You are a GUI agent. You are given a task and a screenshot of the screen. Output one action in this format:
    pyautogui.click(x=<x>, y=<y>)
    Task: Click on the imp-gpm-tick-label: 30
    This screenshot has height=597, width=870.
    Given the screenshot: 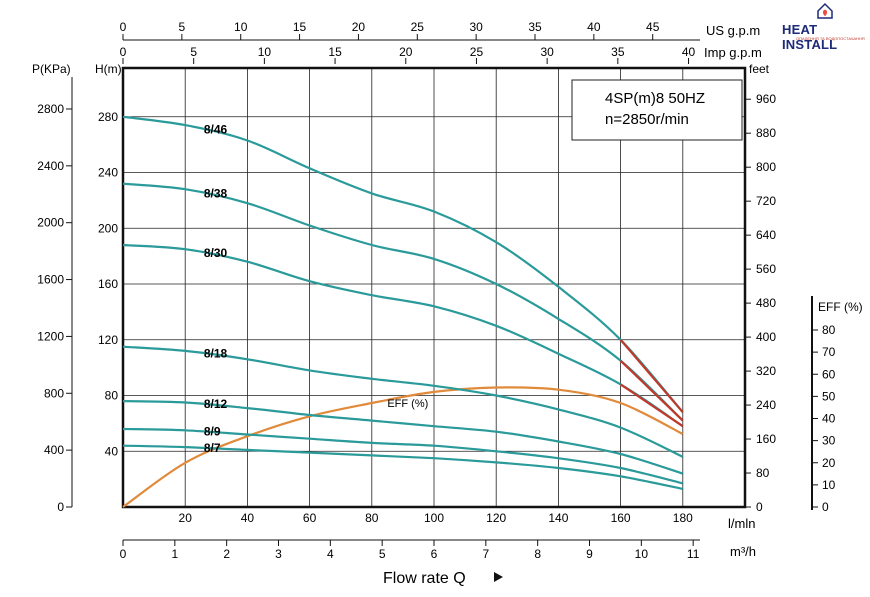 What is the action you would take?
    pyautogui.click(x=547, y=52)
    